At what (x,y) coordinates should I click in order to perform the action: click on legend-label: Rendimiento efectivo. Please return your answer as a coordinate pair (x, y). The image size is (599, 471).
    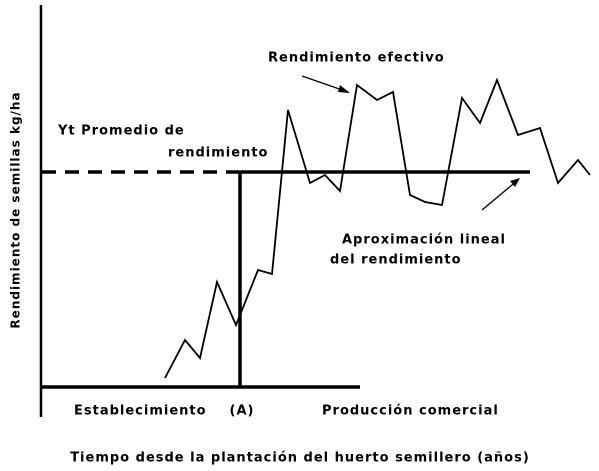
    Looking at the image, I should click on (356, 58).